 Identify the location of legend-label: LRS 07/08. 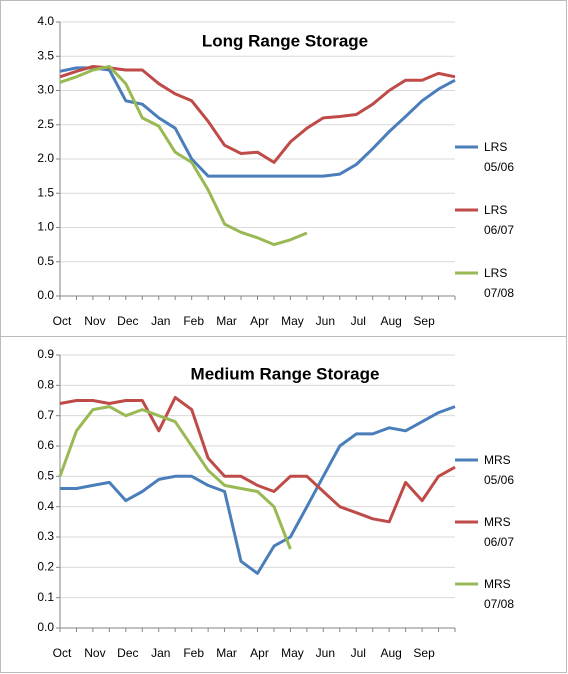
(499, 283).